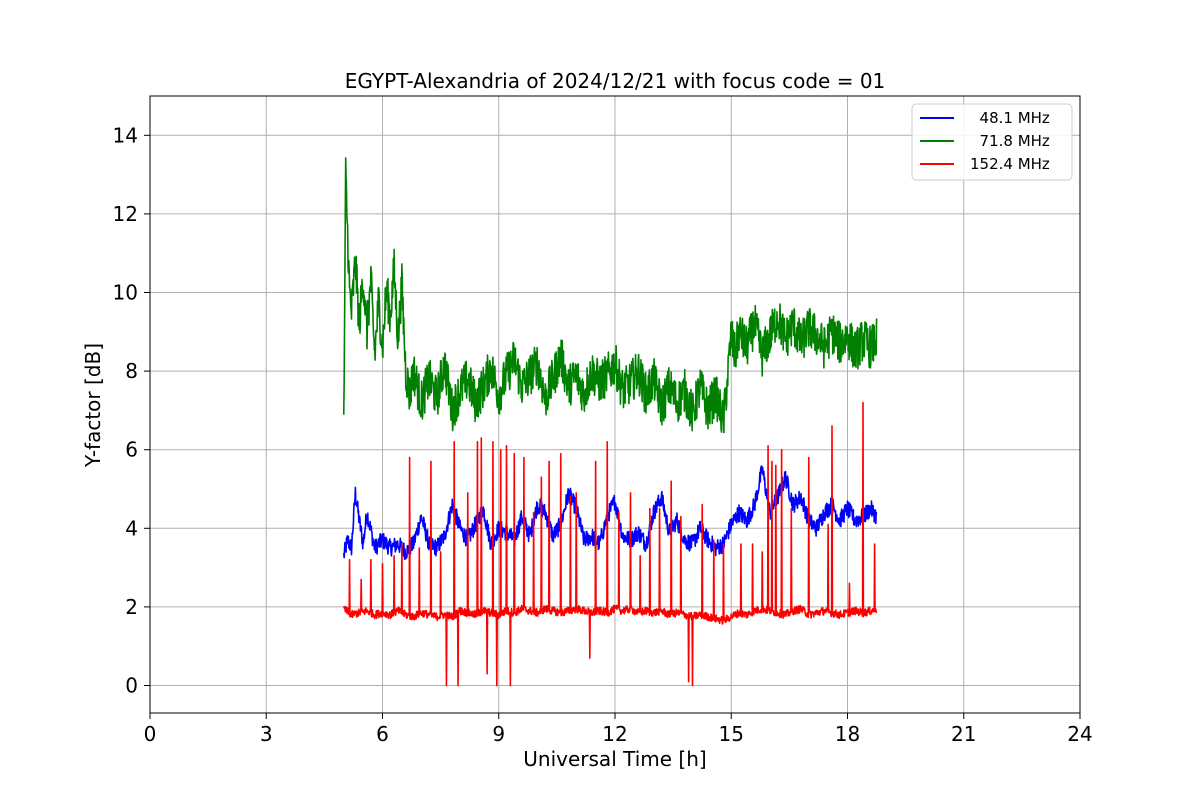 The width and height of the screenshot is (1200, 800). What do you see at coordinates (498, 734) in the screenshot?
I see `x-tick-label: 9` at bounding box center [498, 734].